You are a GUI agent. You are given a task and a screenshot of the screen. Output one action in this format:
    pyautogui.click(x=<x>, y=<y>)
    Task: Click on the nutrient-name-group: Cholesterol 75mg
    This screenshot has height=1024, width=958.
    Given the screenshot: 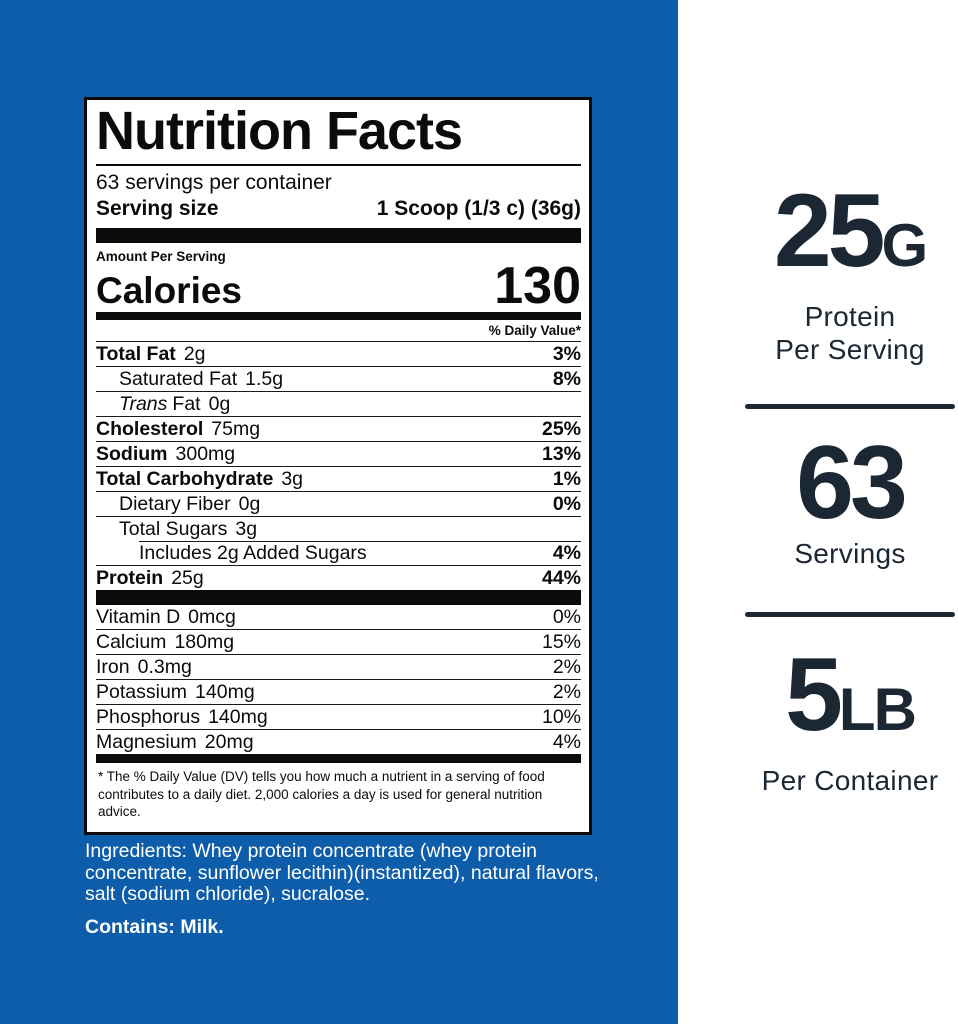 What is the action you would take?
    pyautogui.click(x=178, y=429)
    